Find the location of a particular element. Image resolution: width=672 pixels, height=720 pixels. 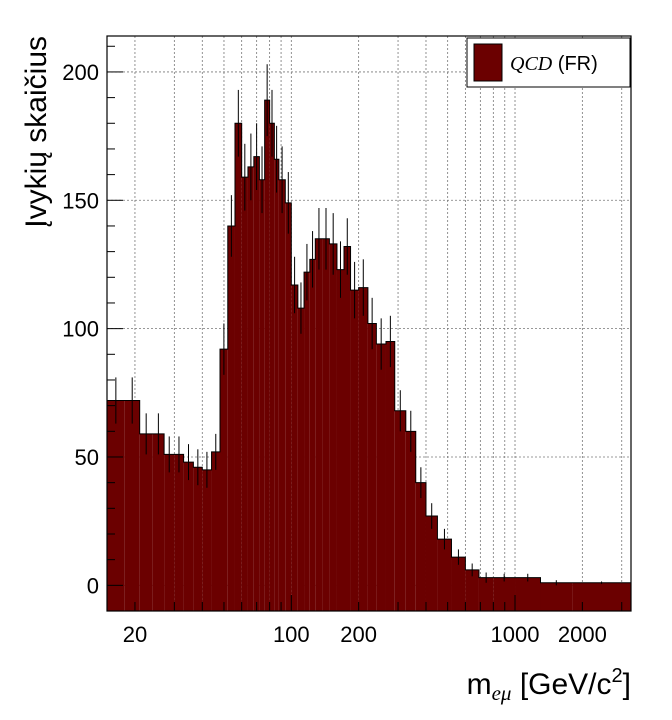

y-tick-label: 150 is located at coordinates (80, 200).